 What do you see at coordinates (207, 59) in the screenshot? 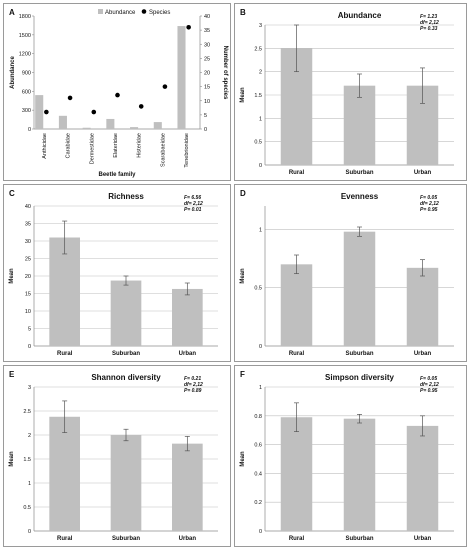
I see `y-right-tick-label: 25` at bounding box center [207, 59].